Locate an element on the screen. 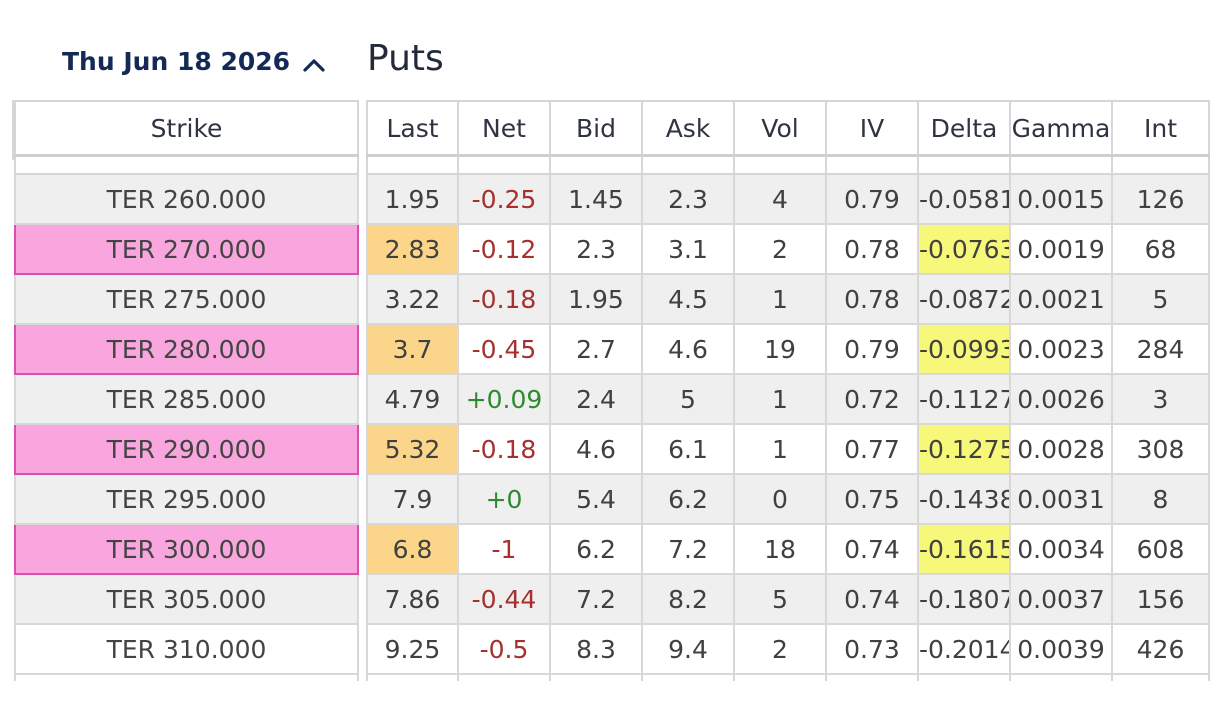  net-cell: -0.44 is located at coordinates (504, 599).